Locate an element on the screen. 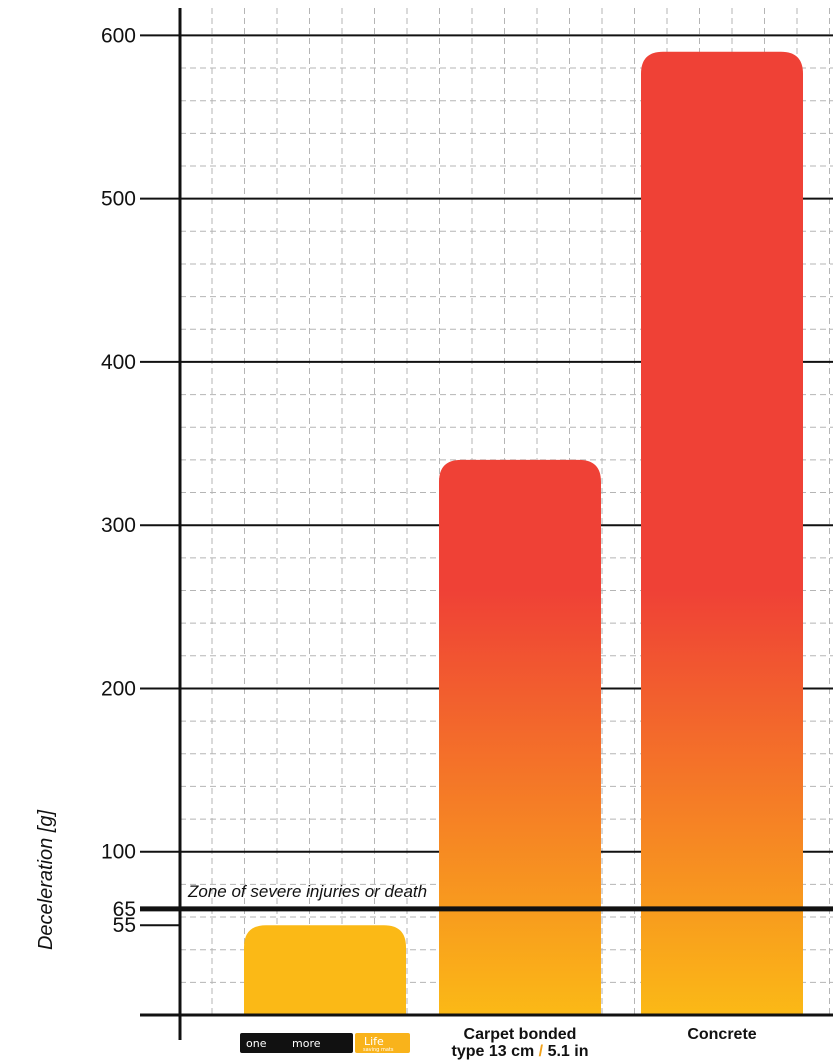 The image size is (833, 1061). y-tick-label: 400 is located at coordinates (118, 362).